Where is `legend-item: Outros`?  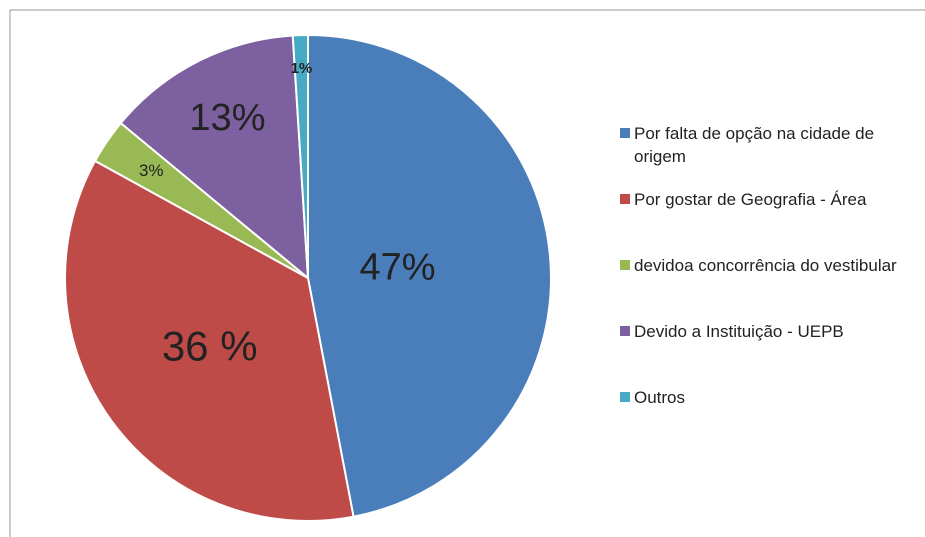
legend-item: Outros is located at coordinates (770, 419).